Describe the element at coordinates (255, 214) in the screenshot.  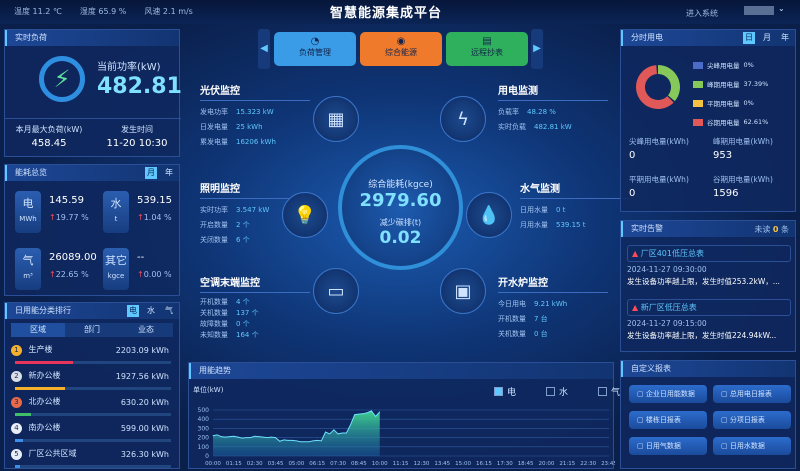
I see `lighting-monitor: 照明监控 实时功率 3.547 kW 开启数量 2 个关闭数量 6 个` at that location.